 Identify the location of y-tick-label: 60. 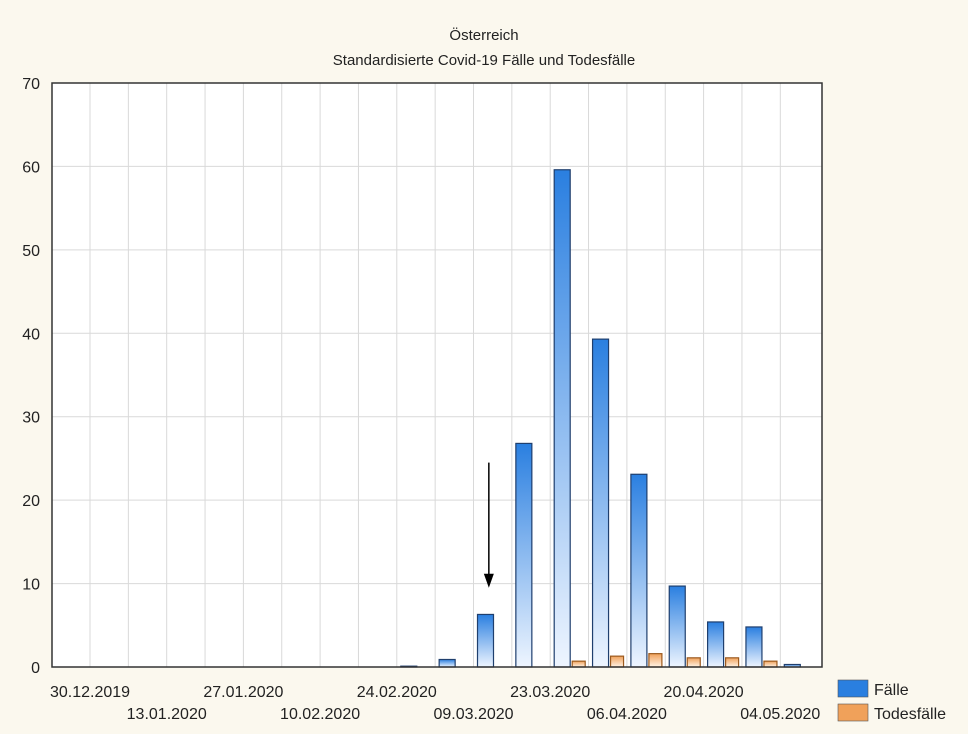
(31, 167).